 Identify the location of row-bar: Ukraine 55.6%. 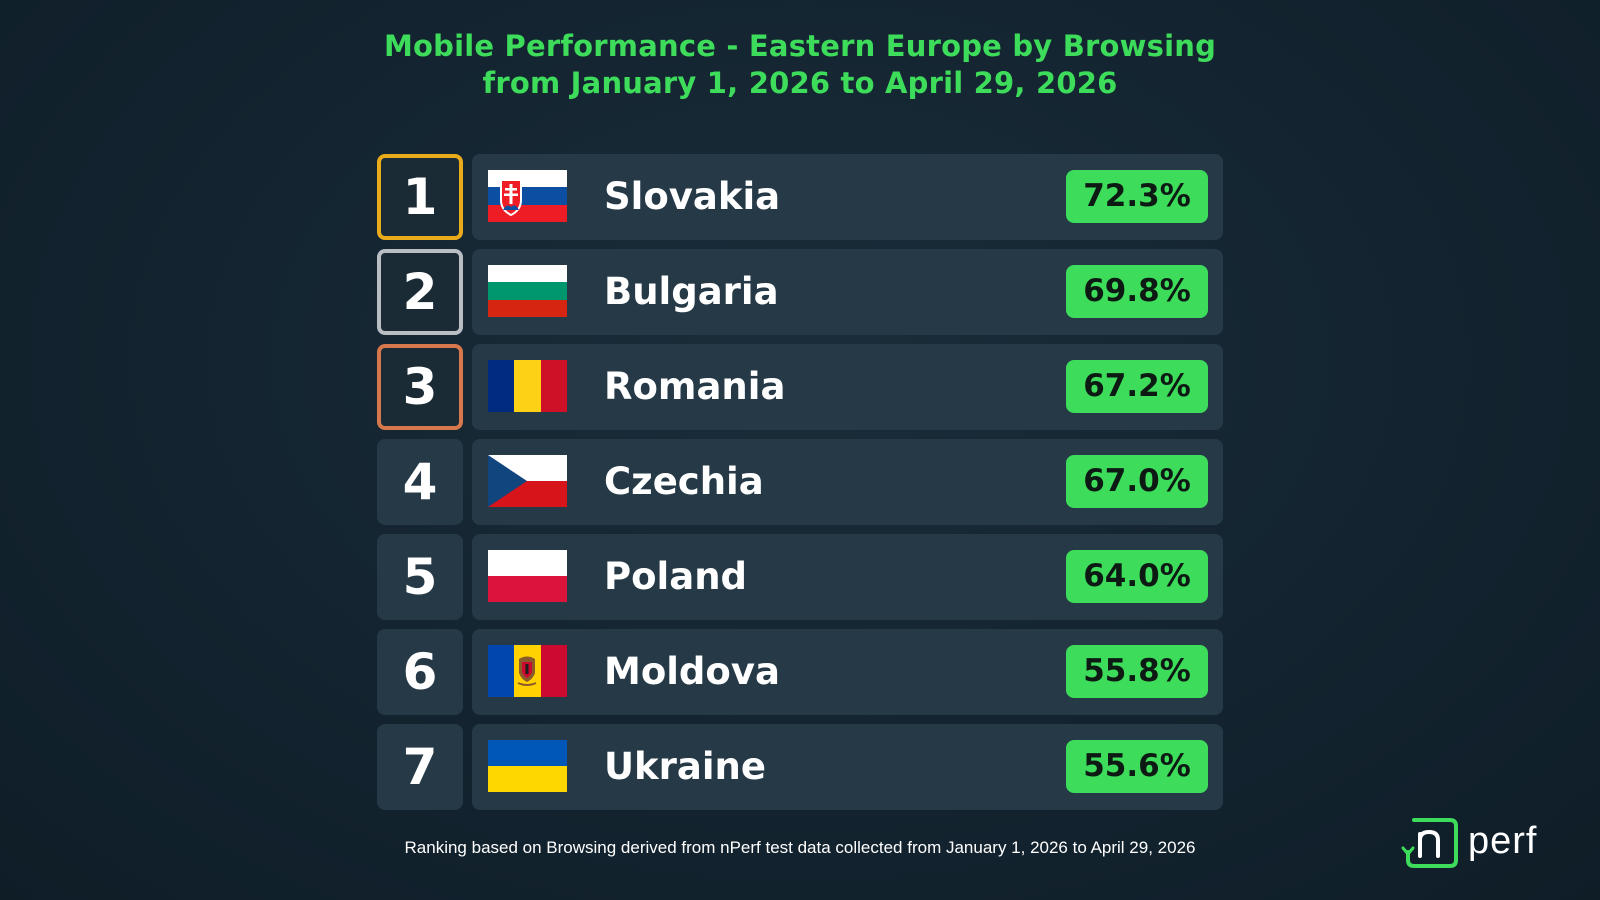
(847, 767).